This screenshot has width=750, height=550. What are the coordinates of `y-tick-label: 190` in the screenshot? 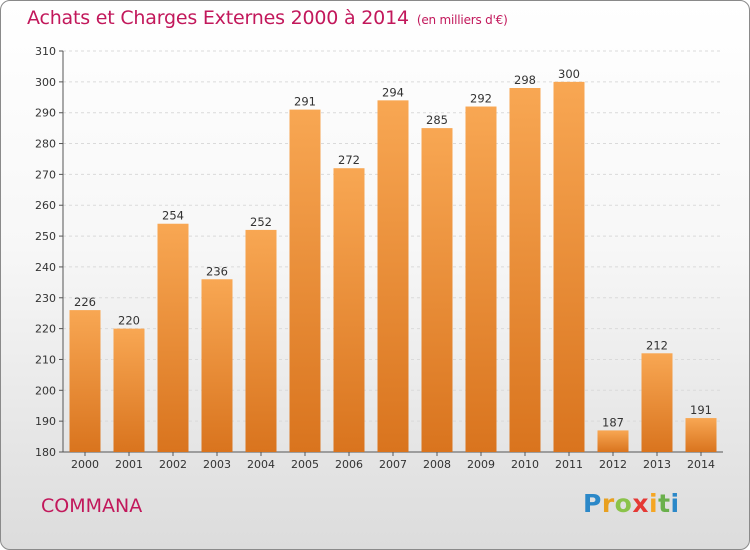 It's located at (45, 421).